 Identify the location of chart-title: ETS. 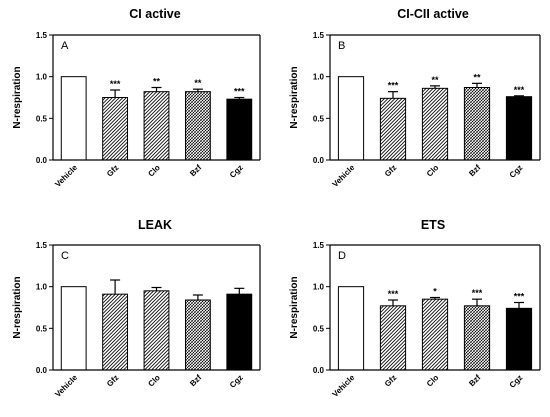
(433, 225).